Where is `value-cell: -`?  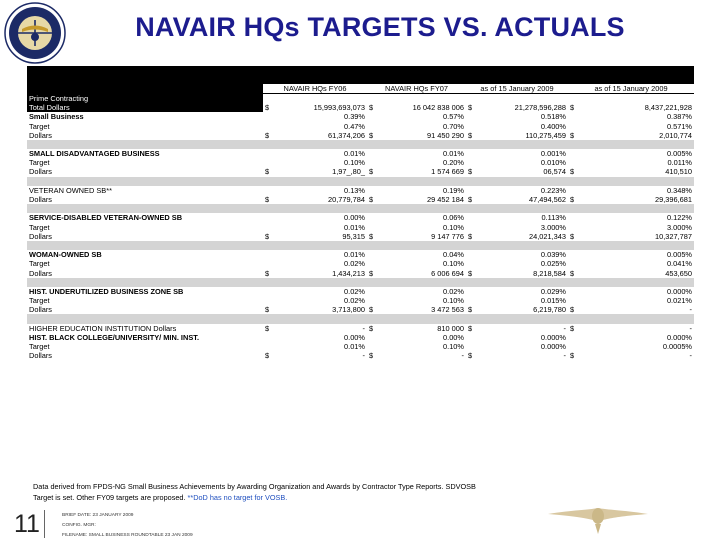 value-cell: - is located at coordinates (323, 328).